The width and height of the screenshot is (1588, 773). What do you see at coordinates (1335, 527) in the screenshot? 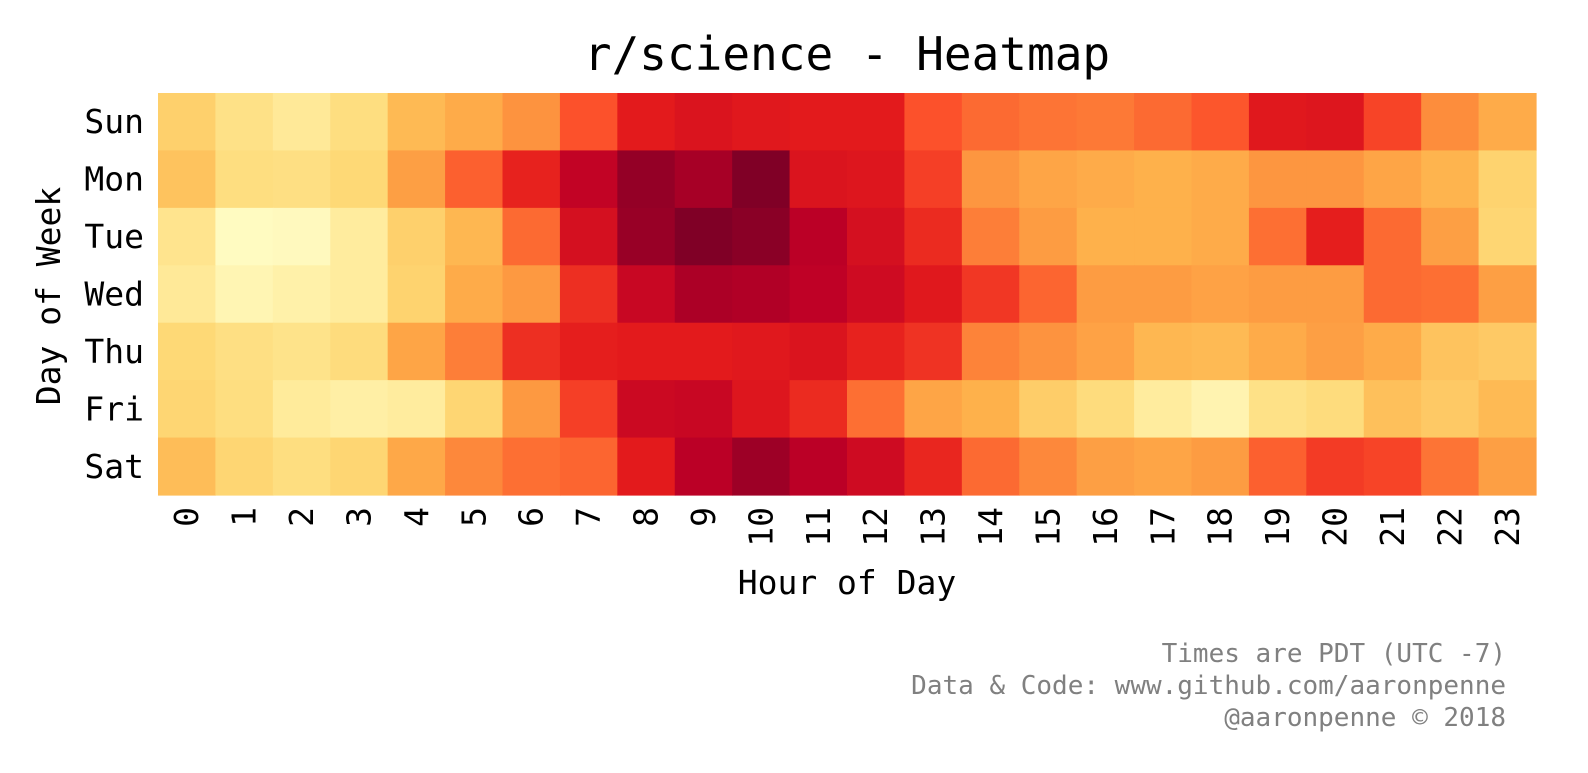
I see `x-tick-label: 20` at bounding box center [1335, 527].